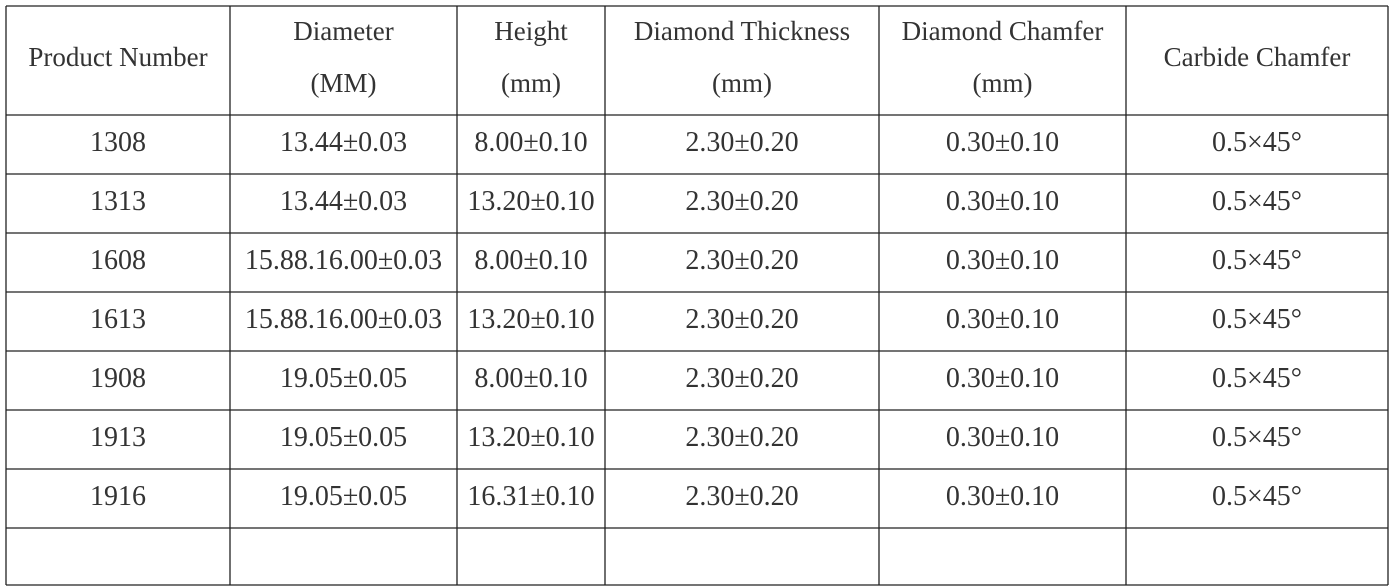  I want to click on table-cell: 1608, so click(118, 260).